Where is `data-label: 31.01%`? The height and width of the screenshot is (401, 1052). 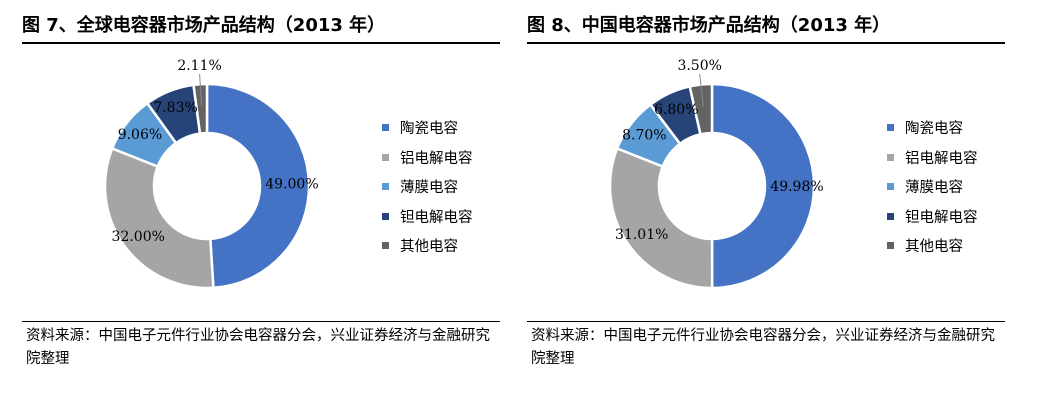 data-label: 31.01% is located at coordinates (641, 235).